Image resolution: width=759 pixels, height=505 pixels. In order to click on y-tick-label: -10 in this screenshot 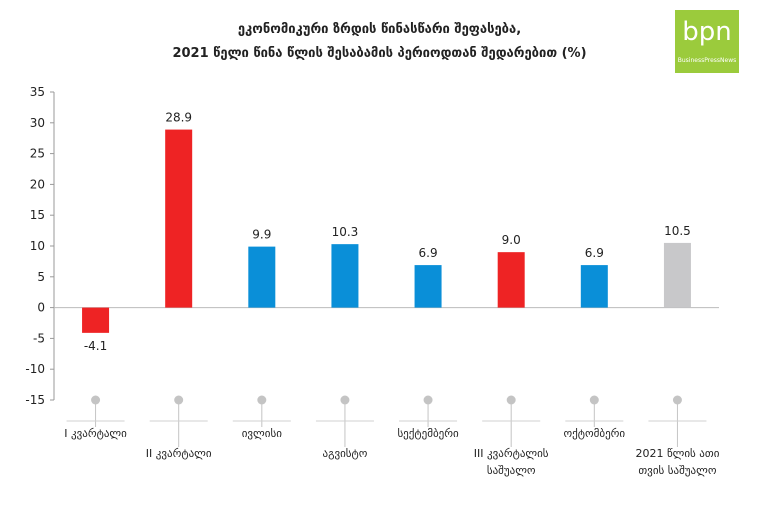, I will do `click(35, 369)`.